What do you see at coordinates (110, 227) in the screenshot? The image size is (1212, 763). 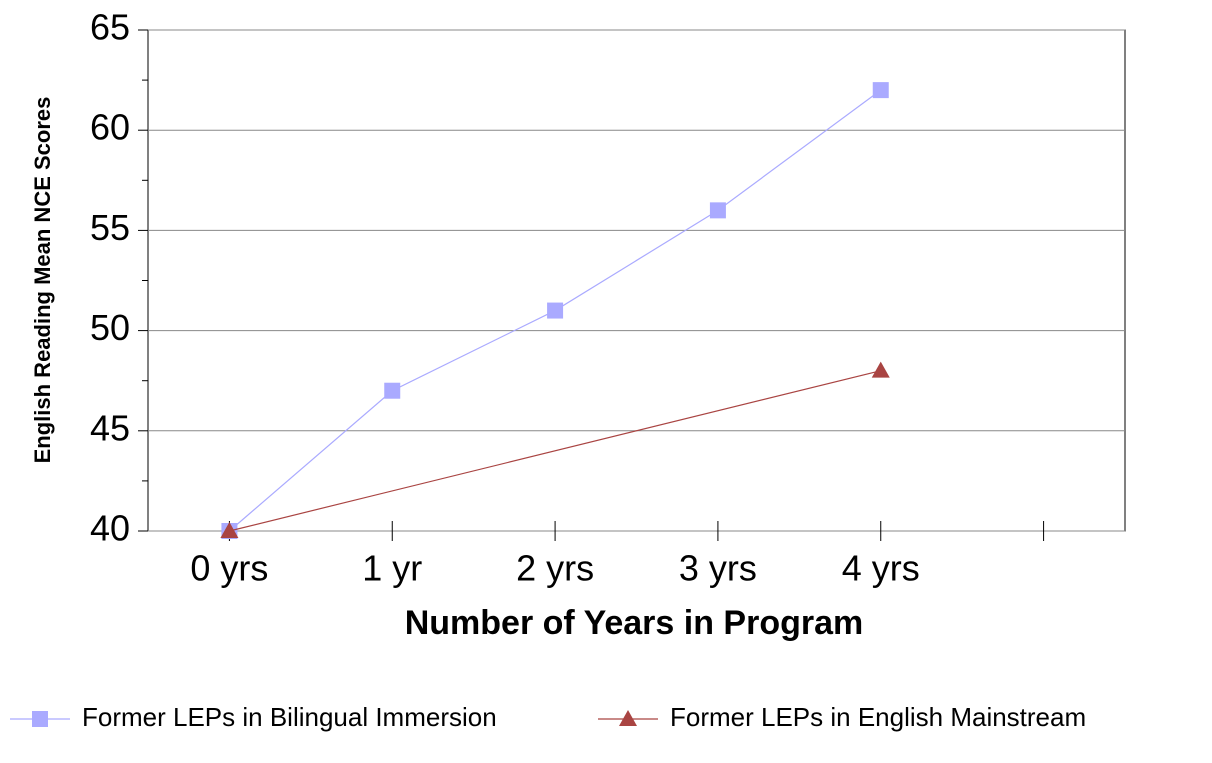 I see `y-tick-label: 55` at bounding box center [110, 227].